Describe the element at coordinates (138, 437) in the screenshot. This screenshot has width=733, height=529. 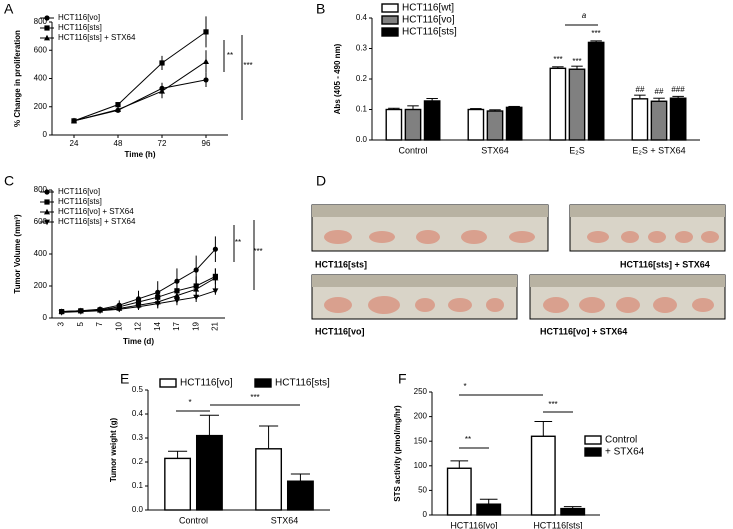
I see `y-tick-label: 0.3` at that location.